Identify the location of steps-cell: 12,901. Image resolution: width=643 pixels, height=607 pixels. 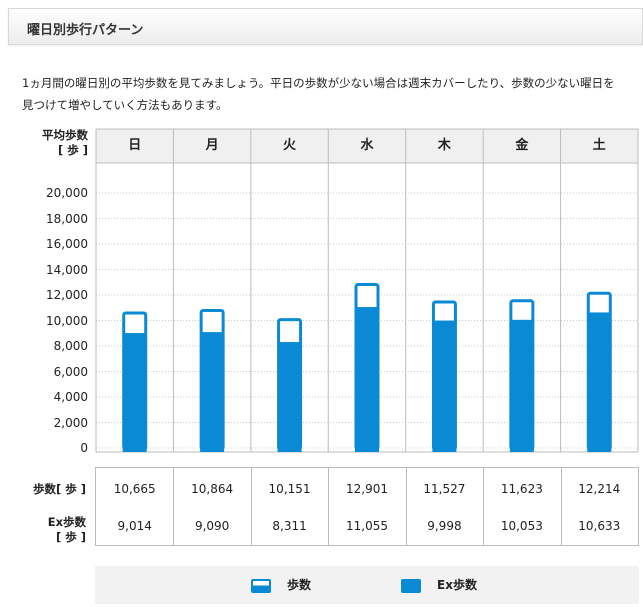
(366, 489).